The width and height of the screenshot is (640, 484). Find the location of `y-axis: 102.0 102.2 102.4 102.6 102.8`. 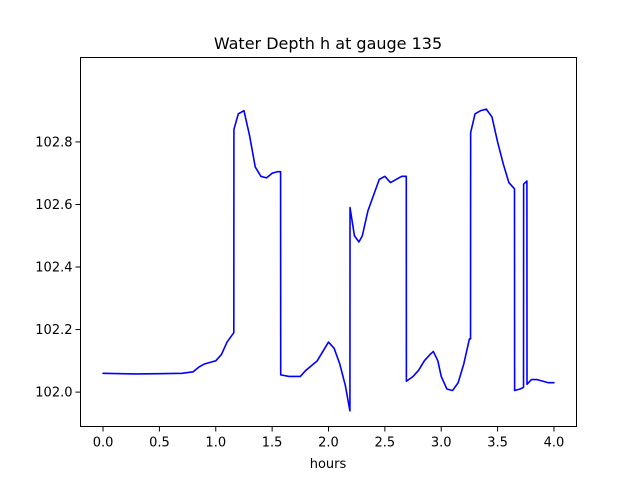

y-axis: 102.0 102.2 102.4 102.6 102.8 is located at coordinates (58, 268).